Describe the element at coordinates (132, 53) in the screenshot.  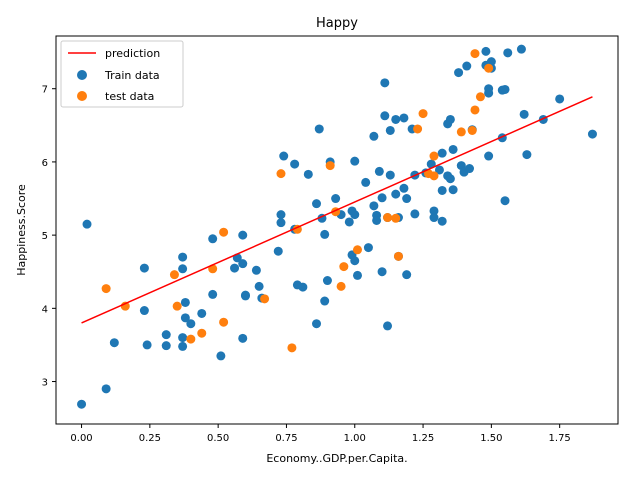
I see `legend-prediction-label: prediction` at that location.